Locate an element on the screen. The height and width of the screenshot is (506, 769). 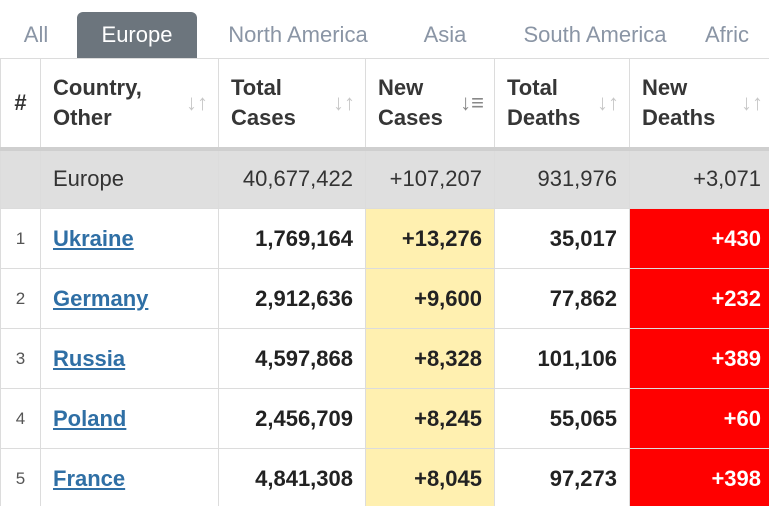
row-new-deaths: +398 is located at coordinates (699, 477).